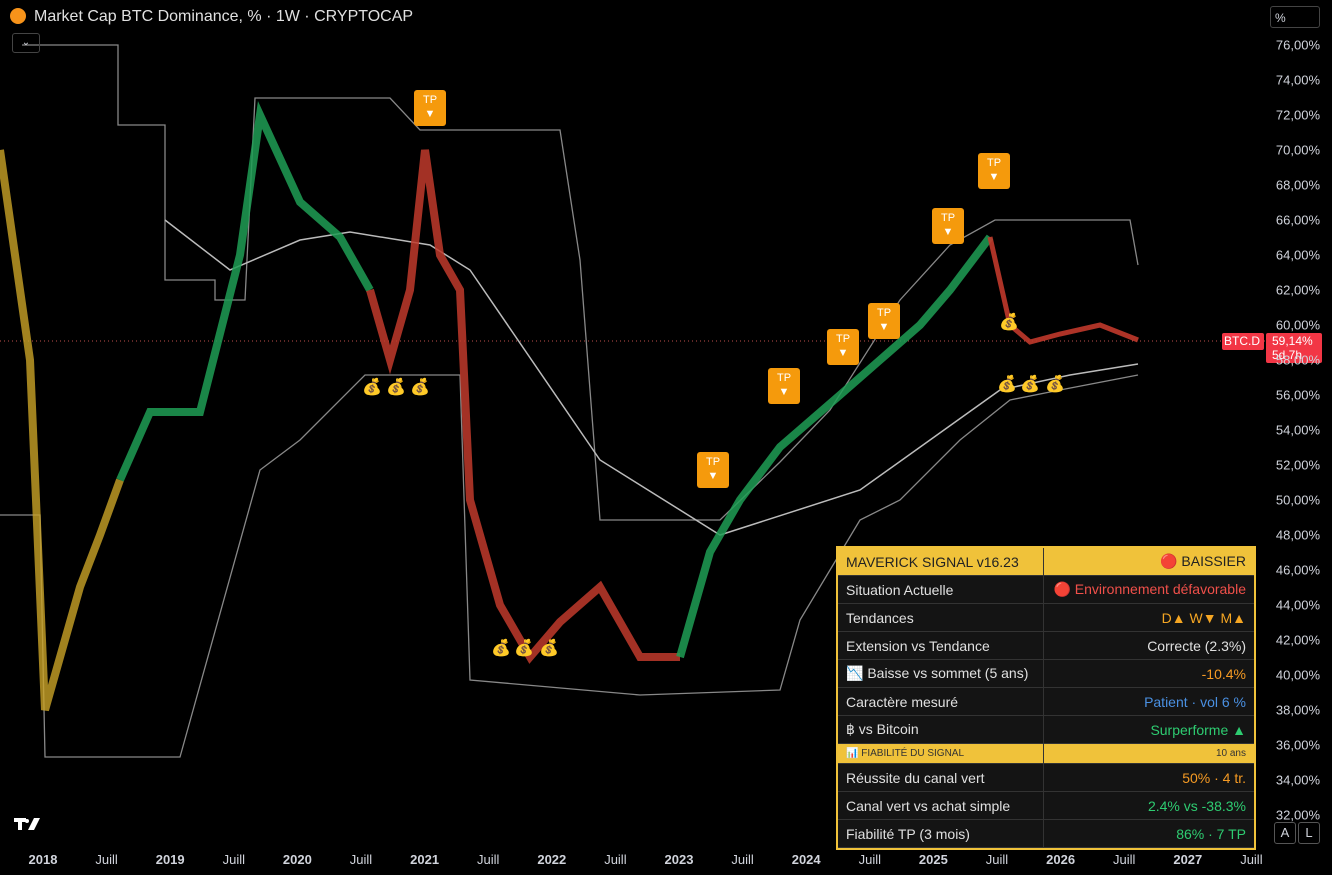  Describe the element at coordinates (941, 777) in the screenshot. I see `row-label: Réussite du canal vert` at that location.